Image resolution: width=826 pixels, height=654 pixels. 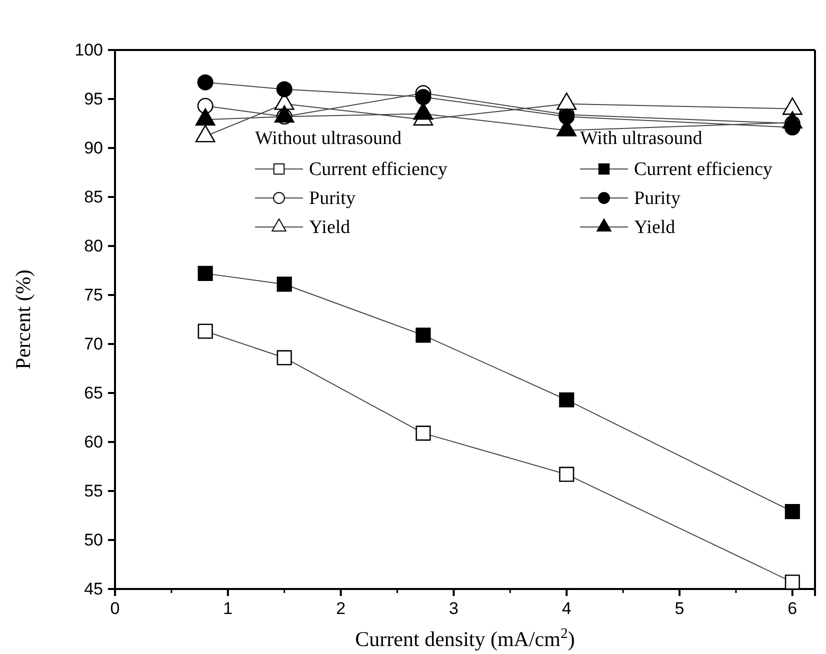 What do you see at coordinates (341, 608) in the screenshot?
I see `x-tick-label: 2` at bounding box center [341, 608].